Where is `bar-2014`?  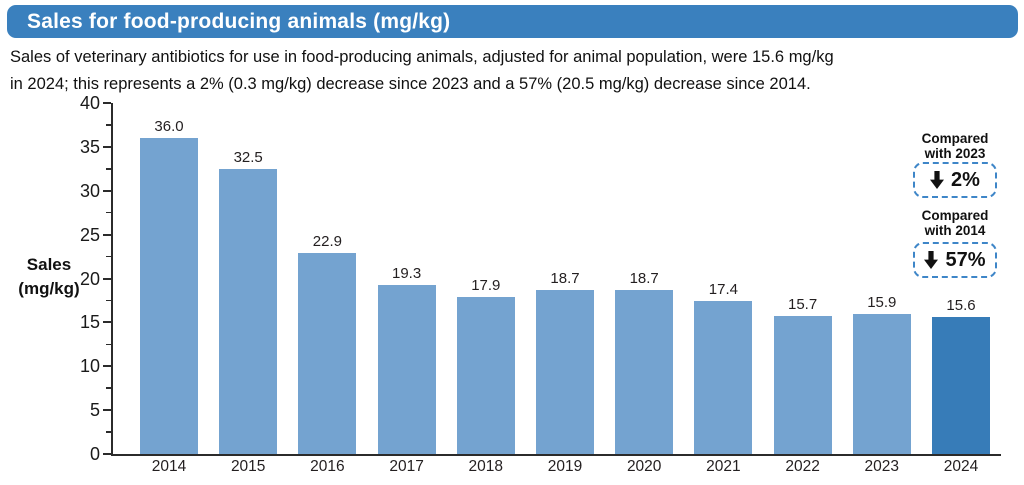
bar-2014 is located at coordinates (169, 296).